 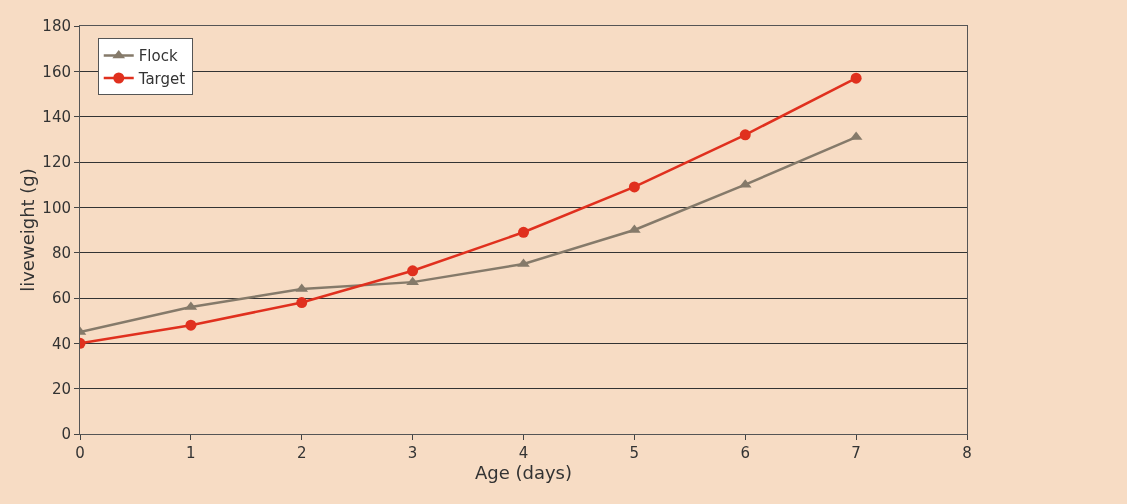 What do you see at coordinates (61, 298) in the screenshot?
I see `y-tick-label: 60` at bounding box center [61, 298].